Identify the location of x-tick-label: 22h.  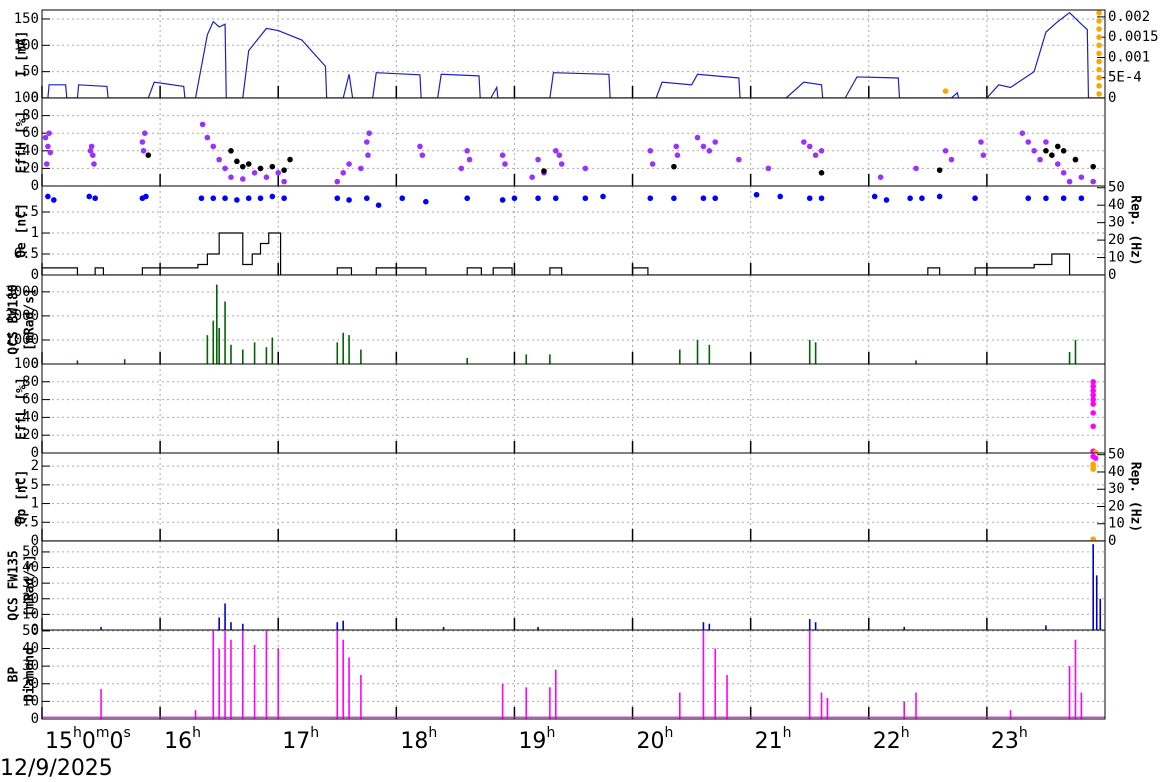
(891, 739).